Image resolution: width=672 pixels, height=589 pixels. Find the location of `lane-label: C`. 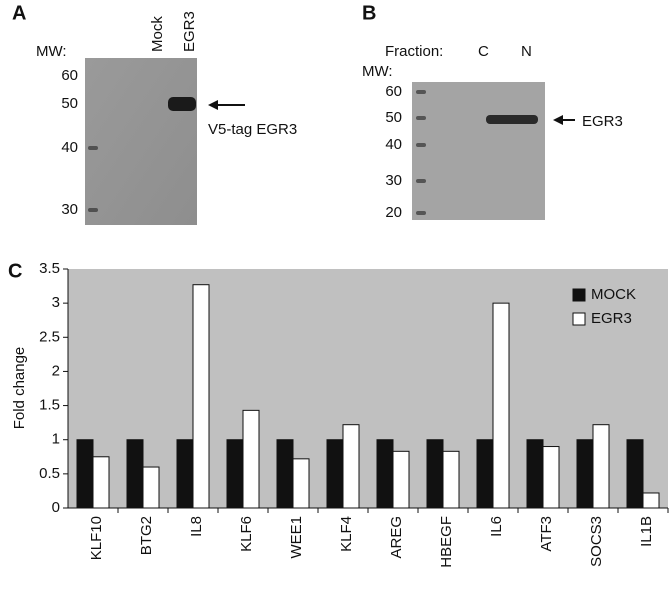

lane-label: C is located at coordinates (483, 51).